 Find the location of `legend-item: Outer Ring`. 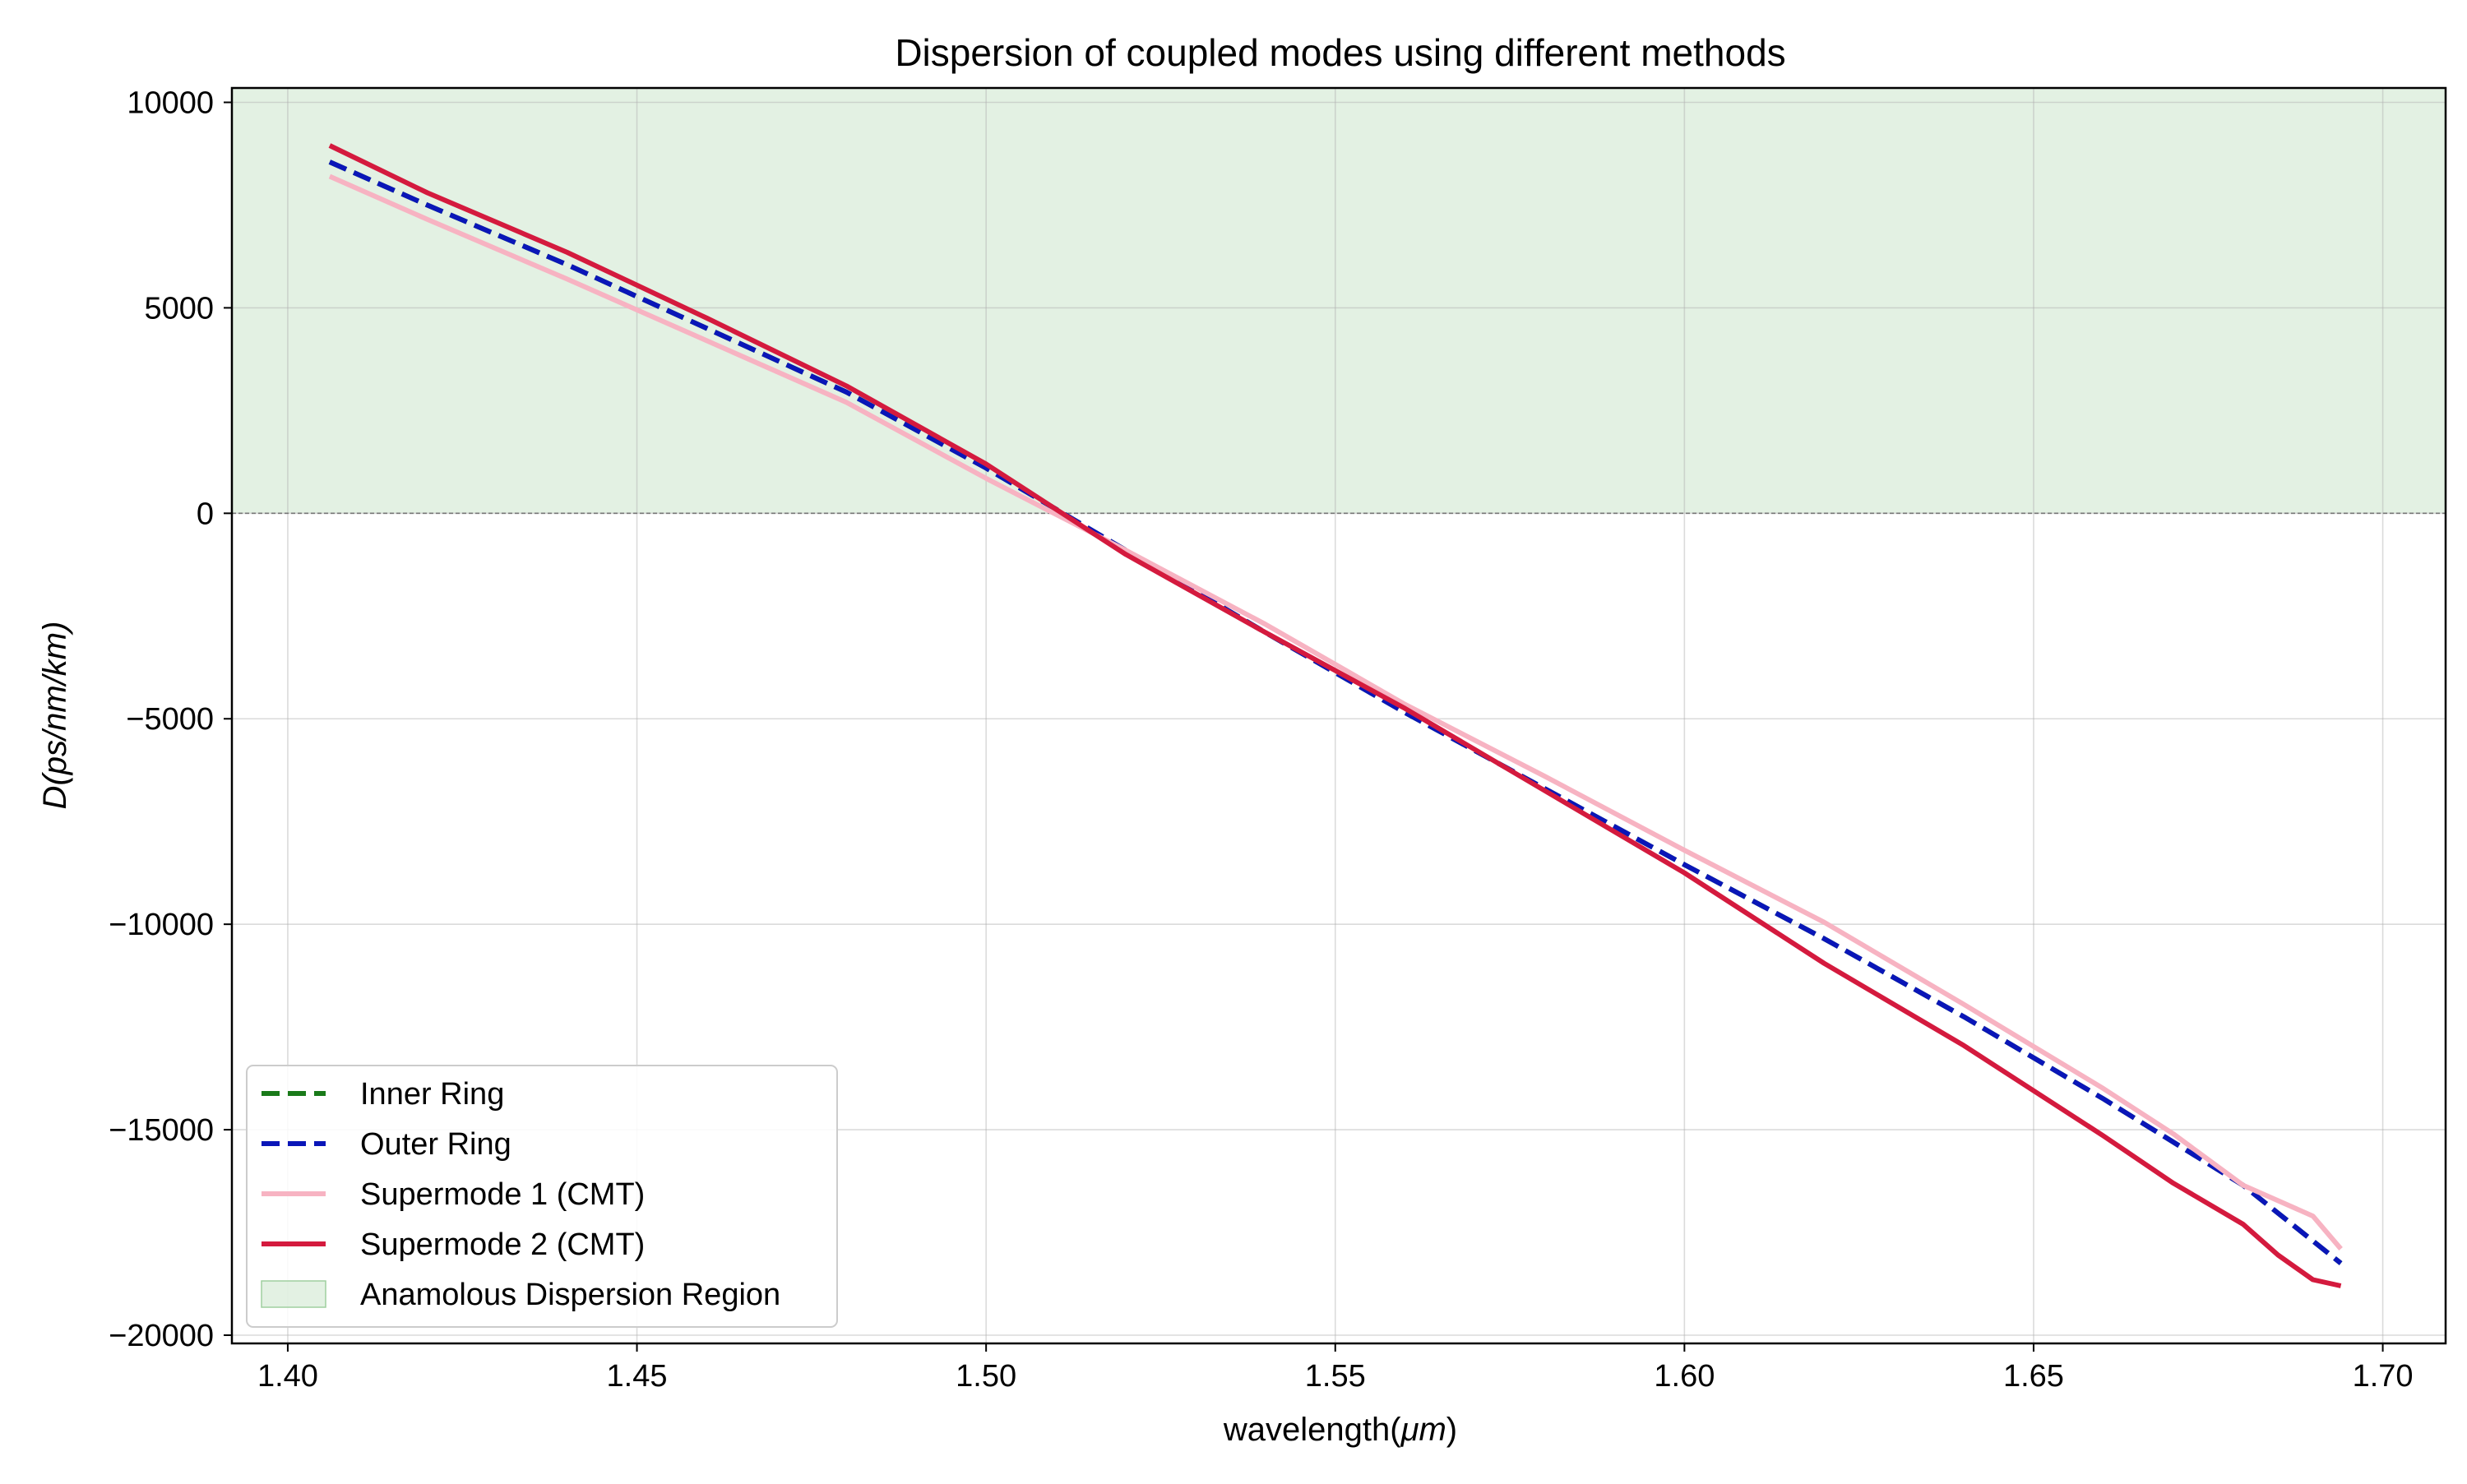

legend-item: Outer Ring is located at coordinates (387, 1145).